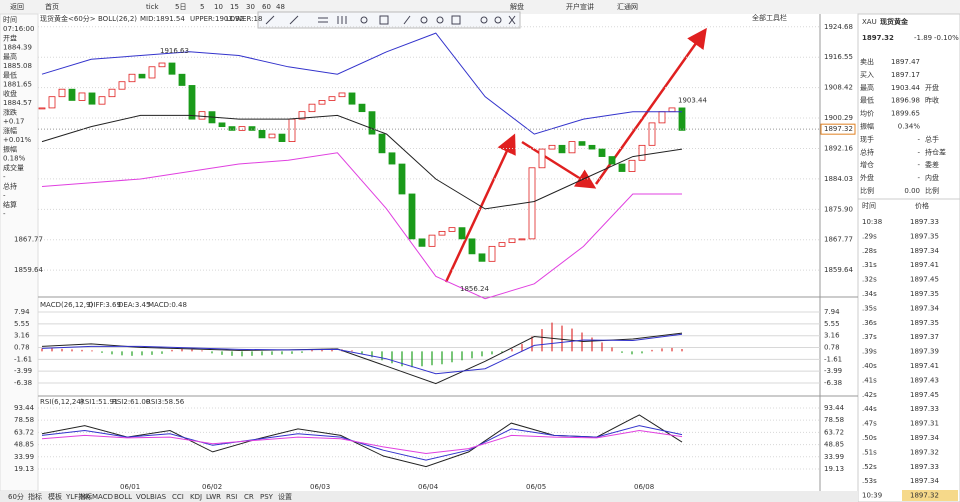 This screenshot has width=960, height=502. Describe the element at coordinates (23, 383) in the screenshot. I see `y-tick-label: -6.38` at that location.